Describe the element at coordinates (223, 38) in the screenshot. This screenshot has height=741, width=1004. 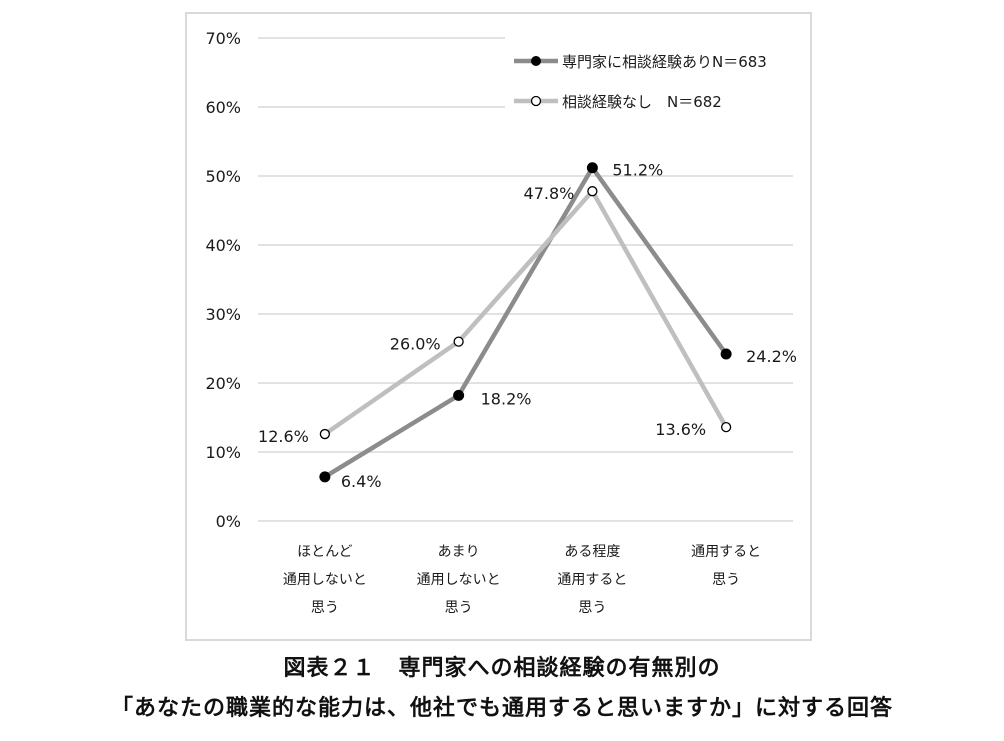
I see `y-tick-label: 70%` at that location.